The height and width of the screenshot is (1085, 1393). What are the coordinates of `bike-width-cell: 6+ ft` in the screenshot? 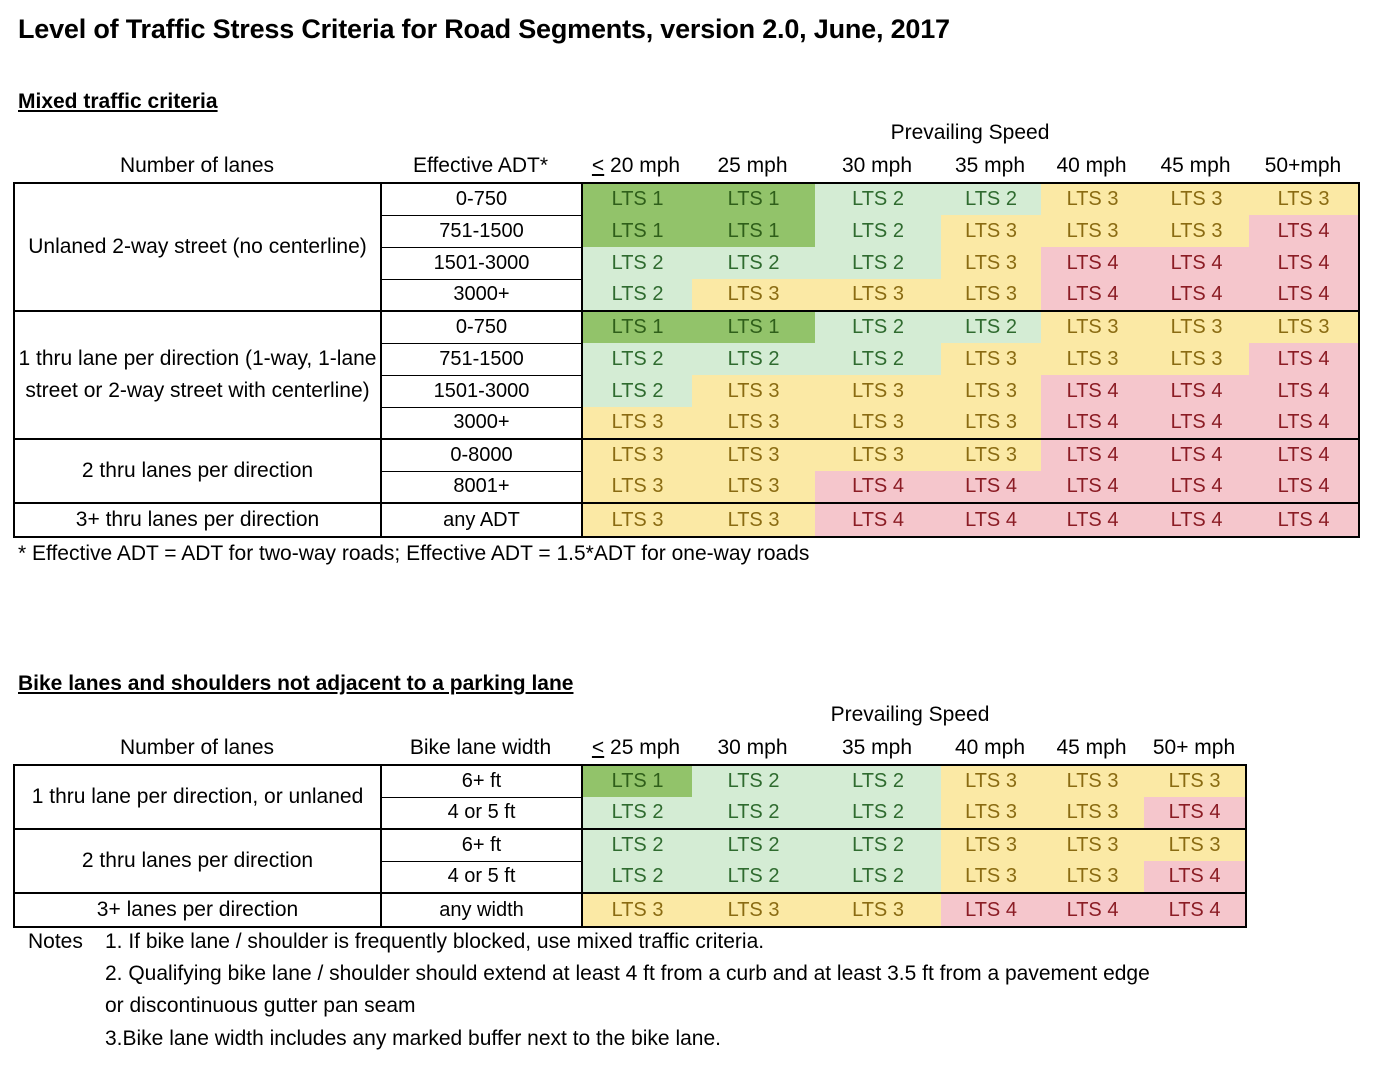 It's located at (481, 781).